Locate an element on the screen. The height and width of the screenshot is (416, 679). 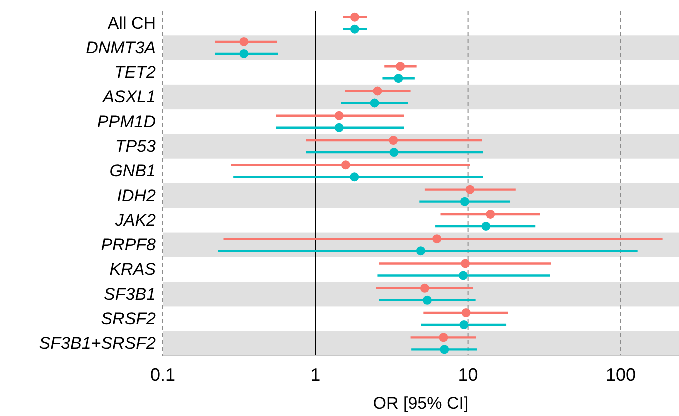
y-tick-label: SF3B1 is located at coordinates (130, 294).